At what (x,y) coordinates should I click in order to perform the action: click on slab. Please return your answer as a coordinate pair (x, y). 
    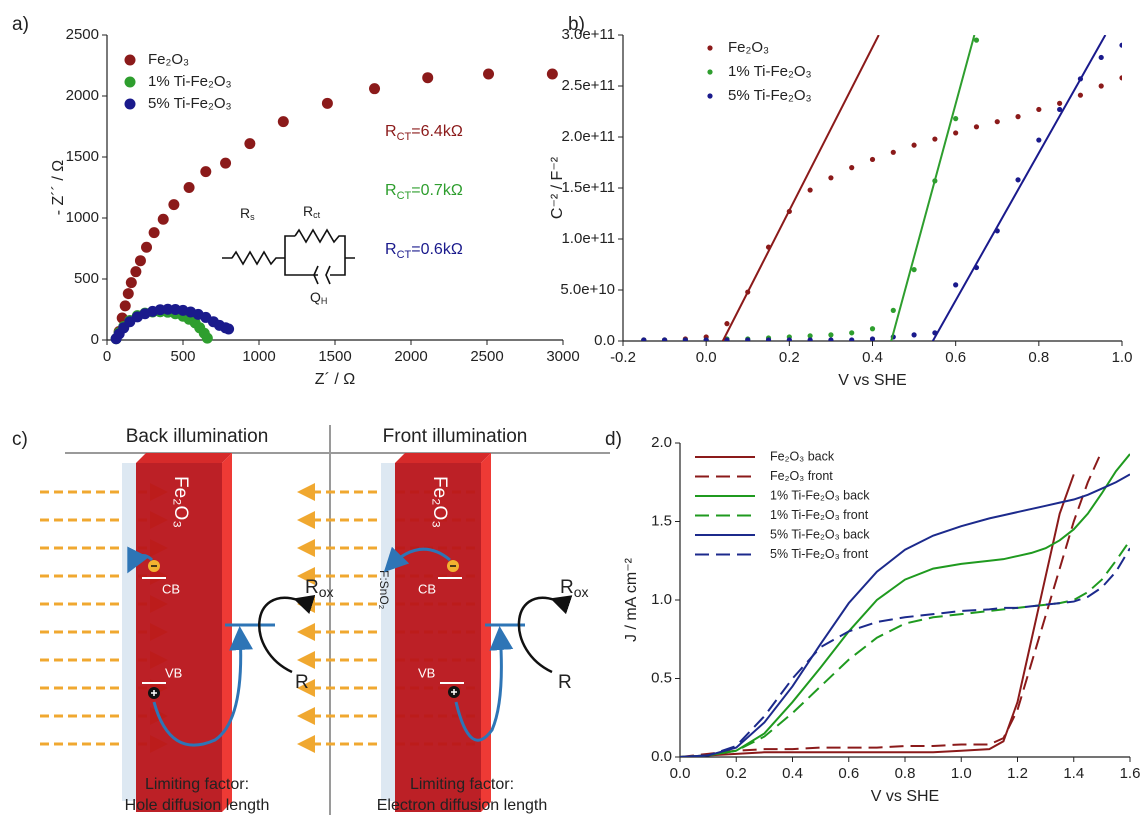
    Looking at the image, I should click on (179, 637).